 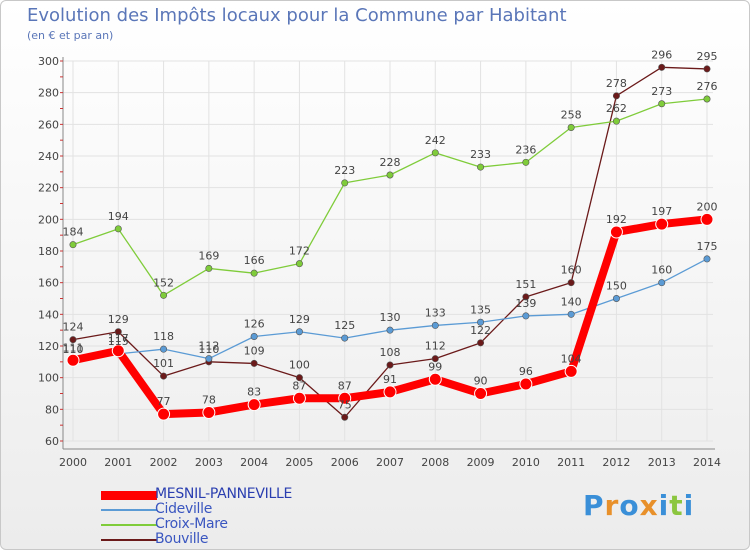 I want to click on data-label: 135, so click(x=480, y=309).